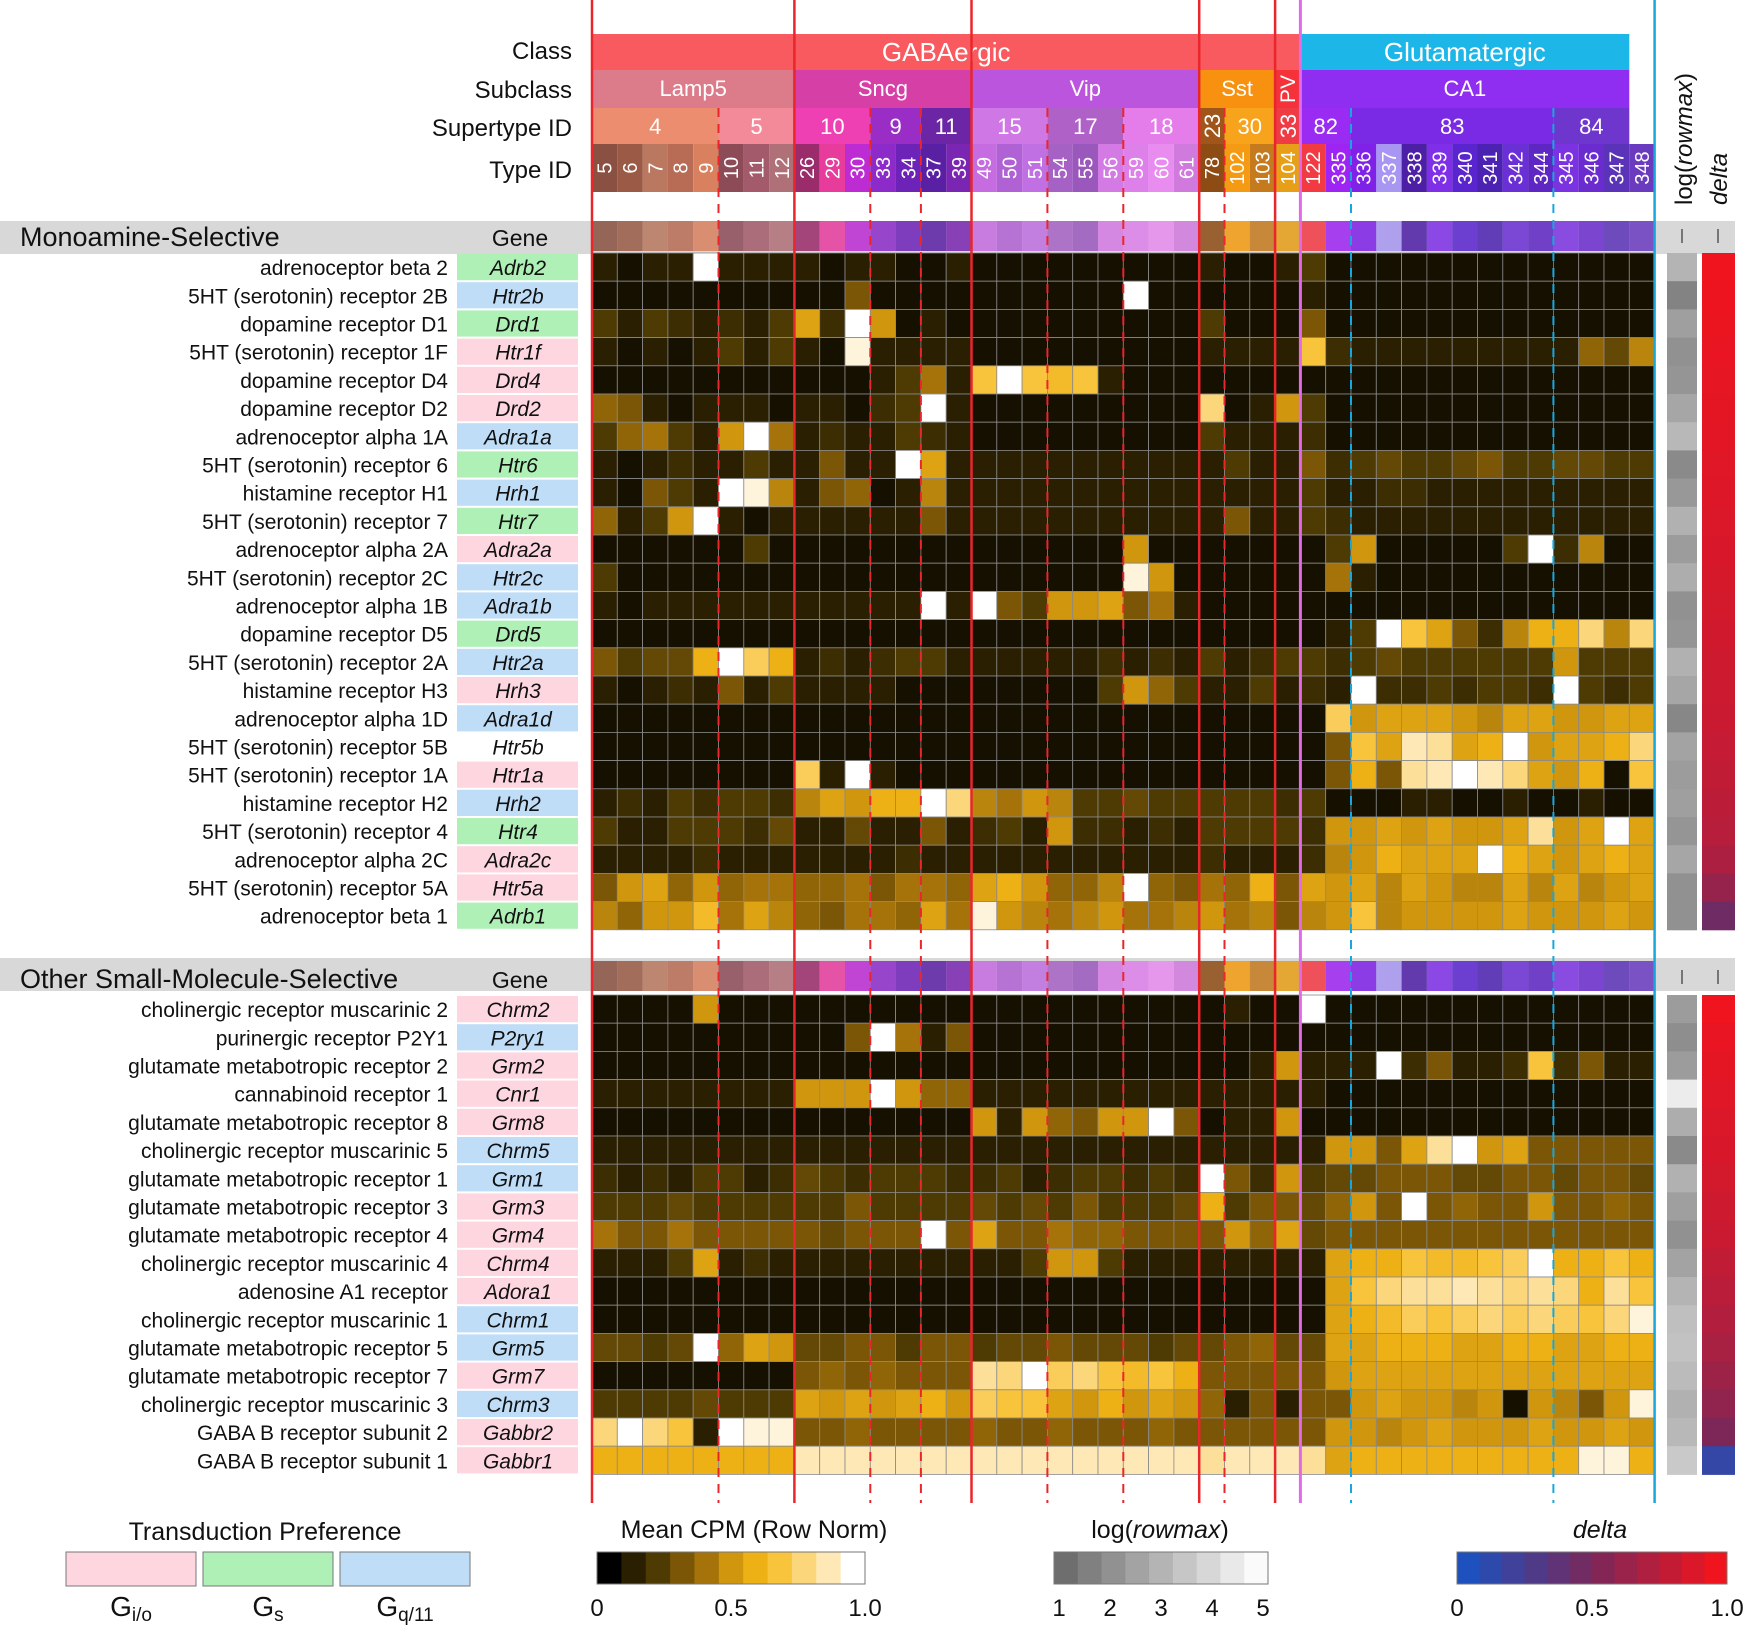  I want to click on gene-symbol: Chrm4, so click(517, 1264).